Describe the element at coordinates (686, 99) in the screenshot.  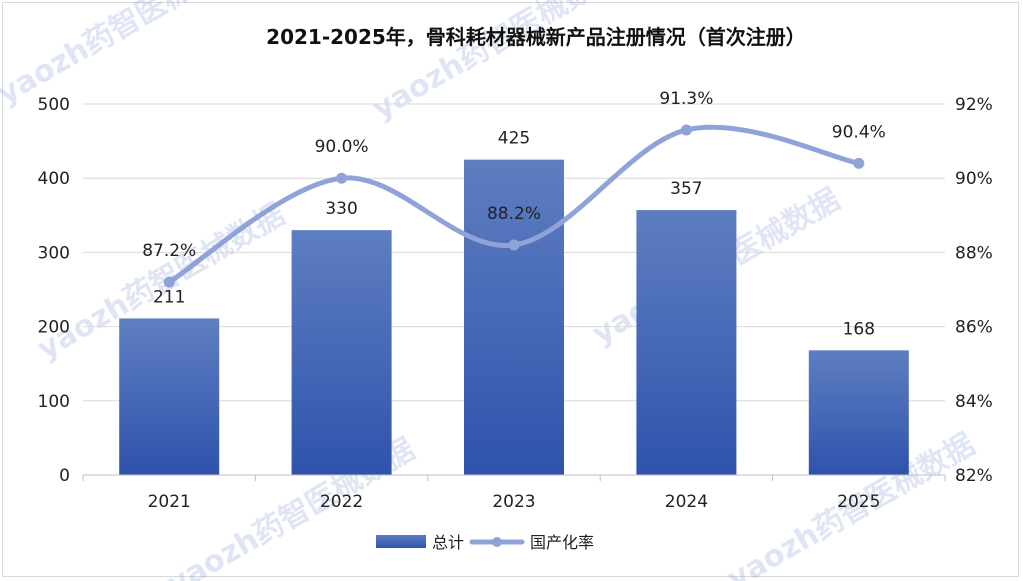
I see `line-data-label: 91.3%` at that location.